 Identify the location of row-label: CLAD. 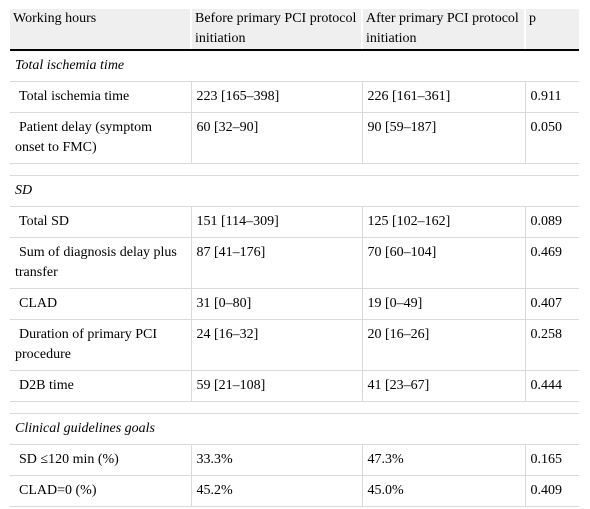
(100, 303).